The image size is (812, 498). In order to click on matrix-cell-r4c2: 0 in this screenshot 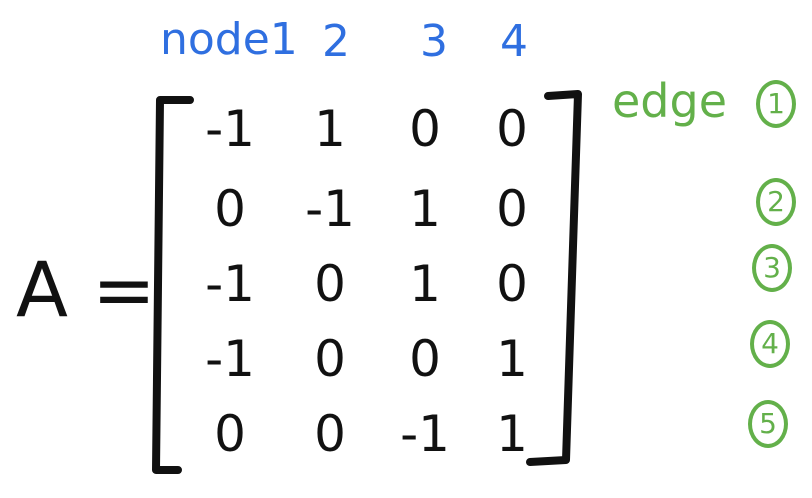, I will do `click(330, 359)`.